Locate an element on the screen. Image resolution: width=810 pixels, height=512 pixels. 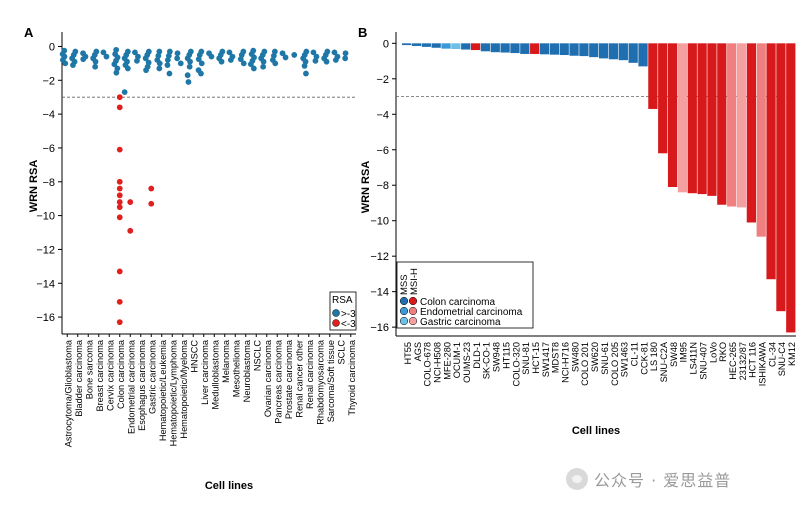
x-tick-label-b: SW1463 is located at coordinates (625, 359).